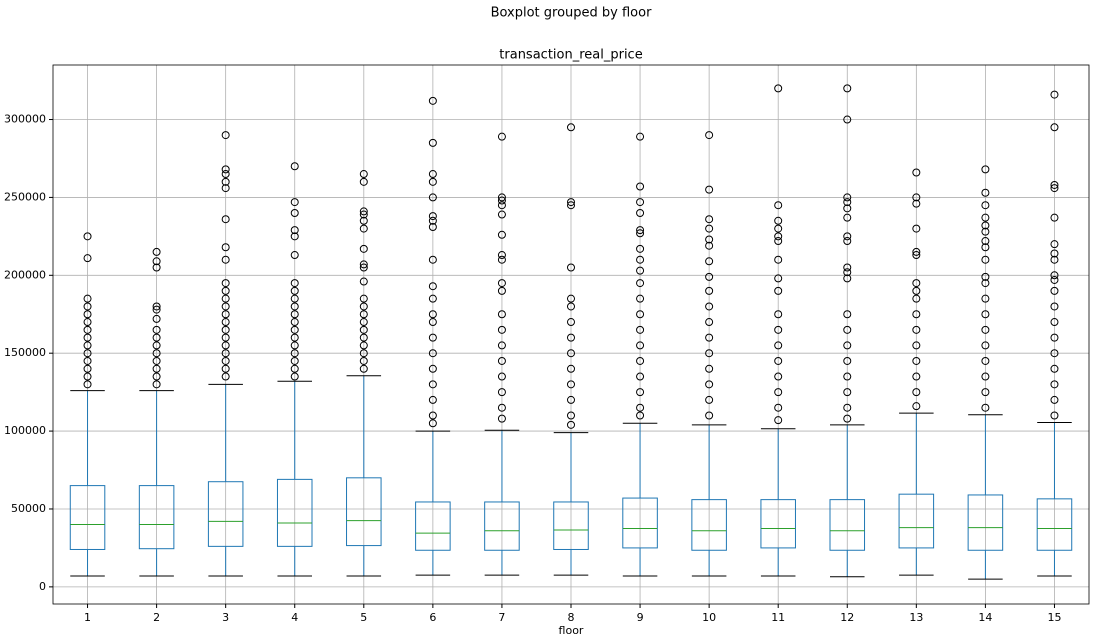 Image resolution: width=1096 pixels, height=642 pixels. I want to click on y-tick-label: 50000, so click(28, 508).